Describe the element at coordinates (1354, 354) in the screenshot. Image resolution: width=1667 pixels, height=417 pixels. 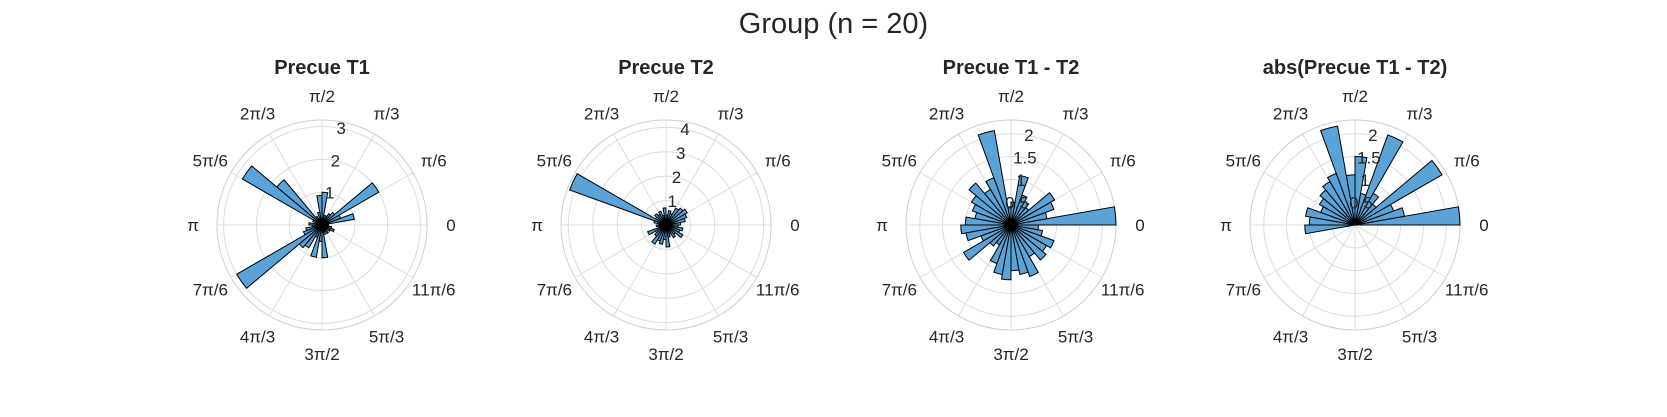
I see `angle-tick-label: 3π/2` at that location.